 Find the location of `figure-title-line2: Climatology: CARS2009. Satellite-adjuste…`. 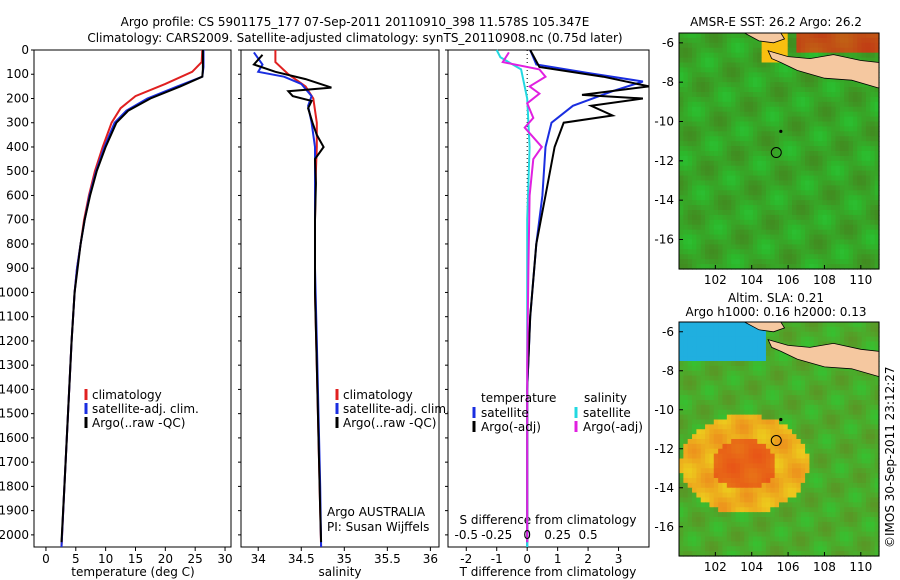

figure-title-line2: Climatology: CARS2009. Satellite-adjuste… is located at coordinates (354, 38).